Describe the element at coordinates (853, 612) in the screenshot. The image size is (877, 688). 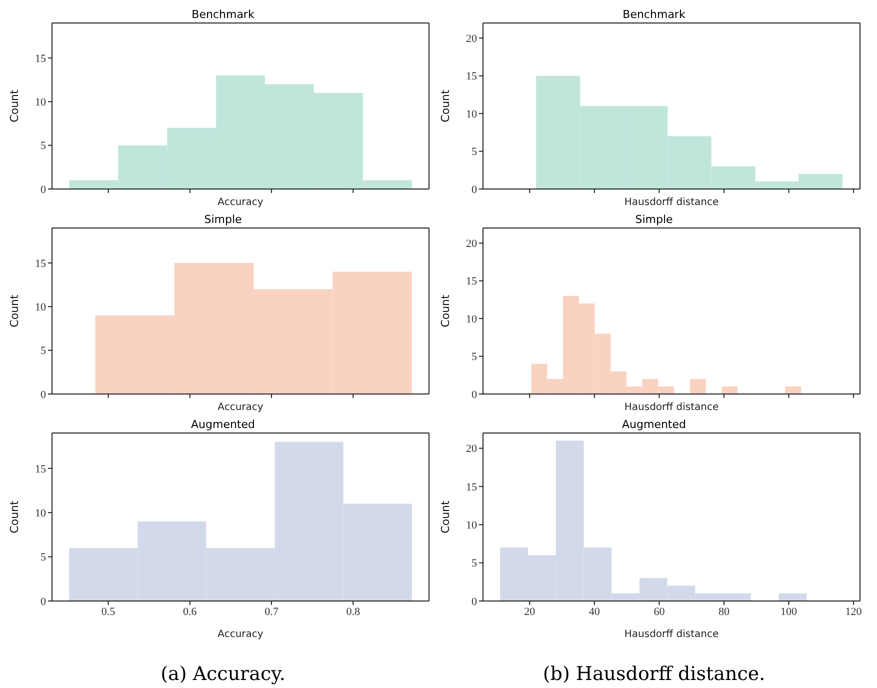
I see `x-tick-label: 120` at that location.